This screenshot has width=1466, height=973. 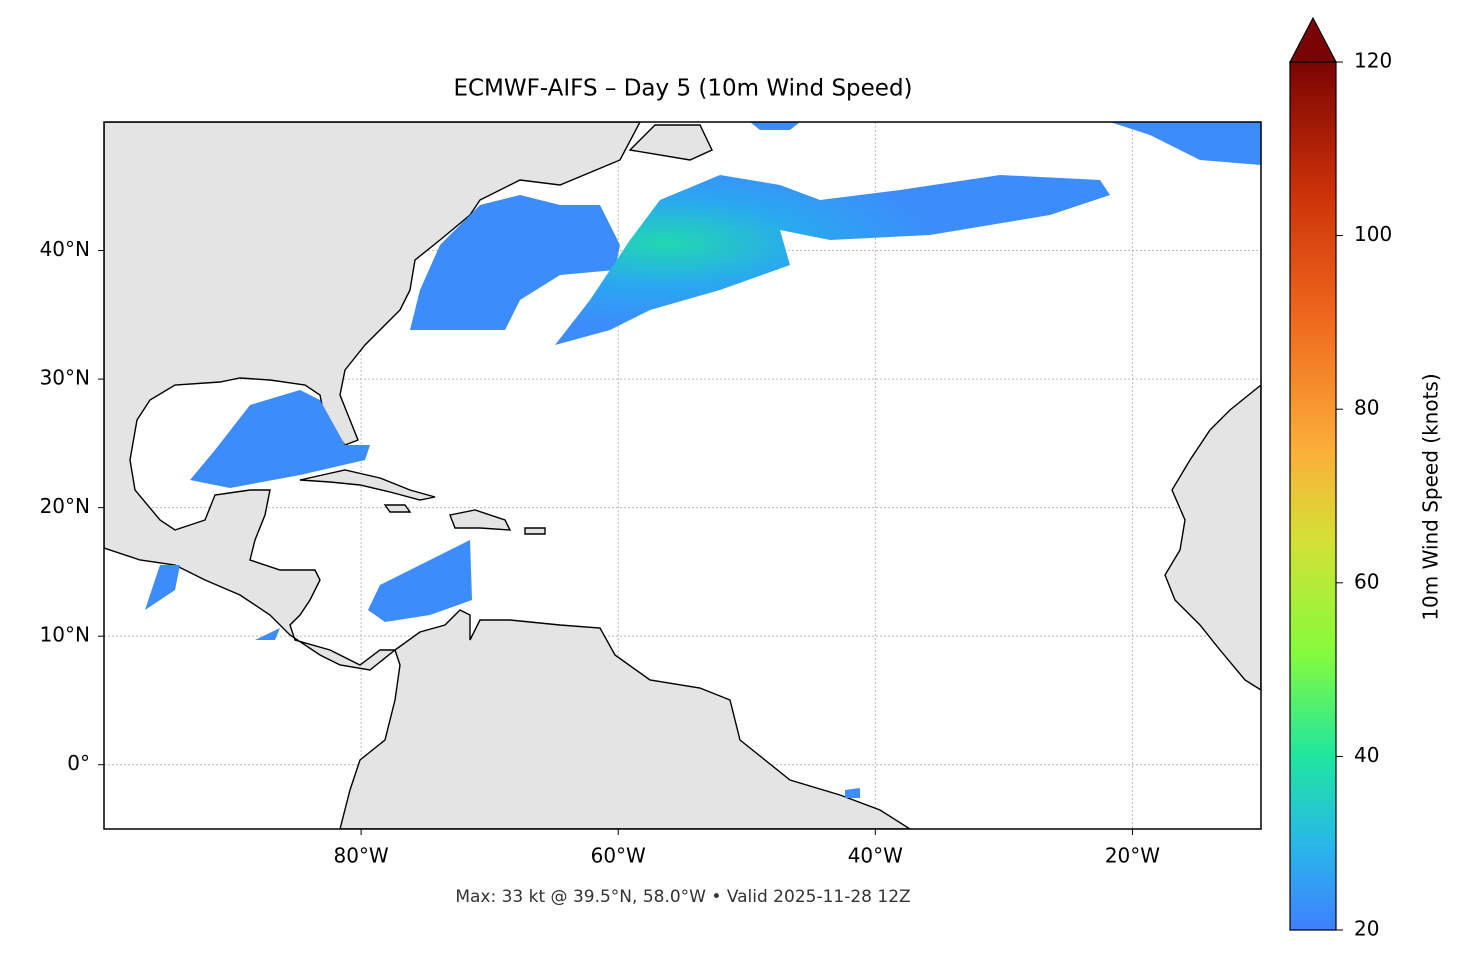 I want to click on y-tick-label: 20°N, so click(x=65, y=506).